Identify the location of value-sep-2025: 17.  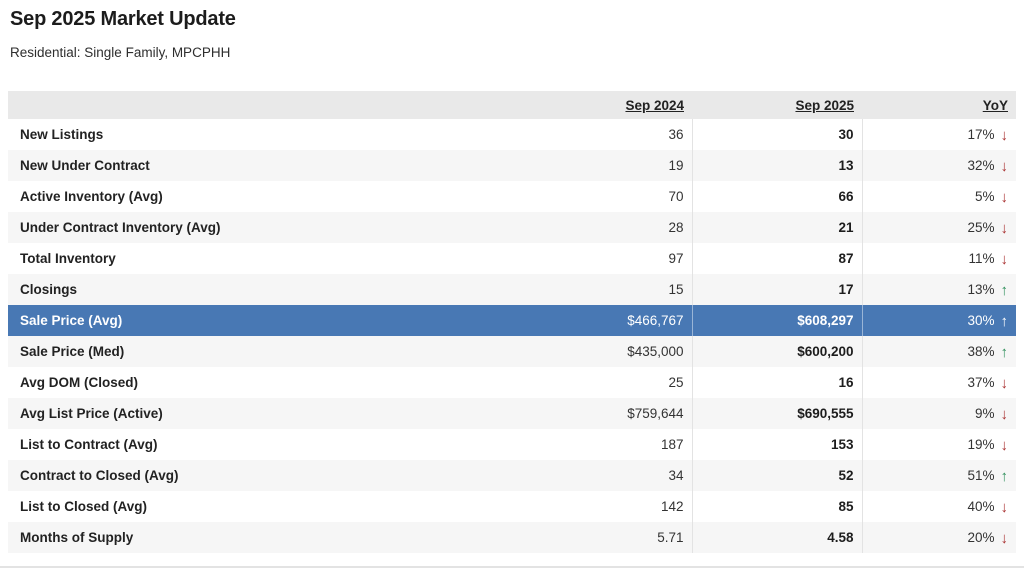
(777, 289).